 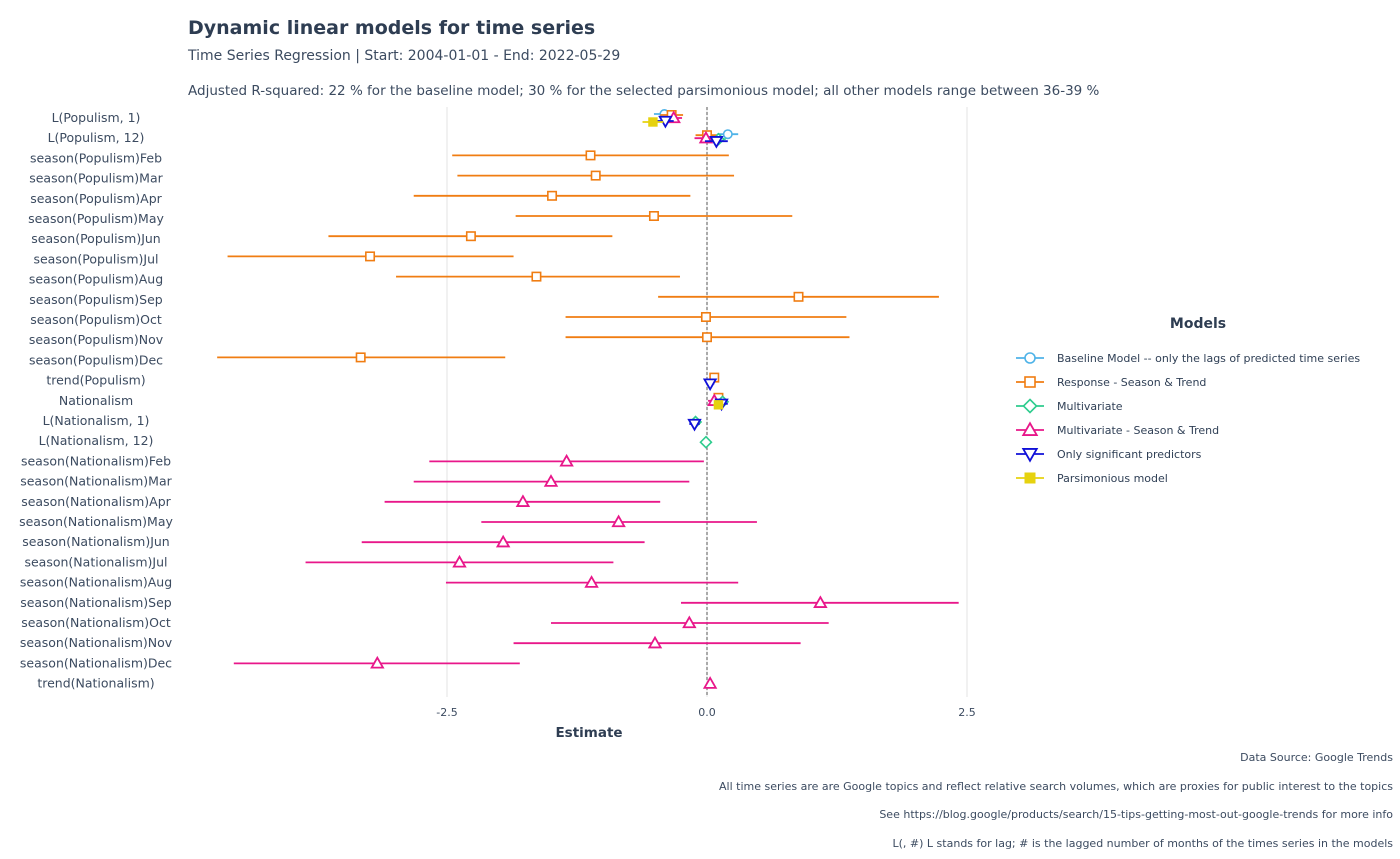 What do you see at coordinates (588, 733) in the screenshot?
I see `x-axis-title: Estimate` at bounding box center [588, 733].